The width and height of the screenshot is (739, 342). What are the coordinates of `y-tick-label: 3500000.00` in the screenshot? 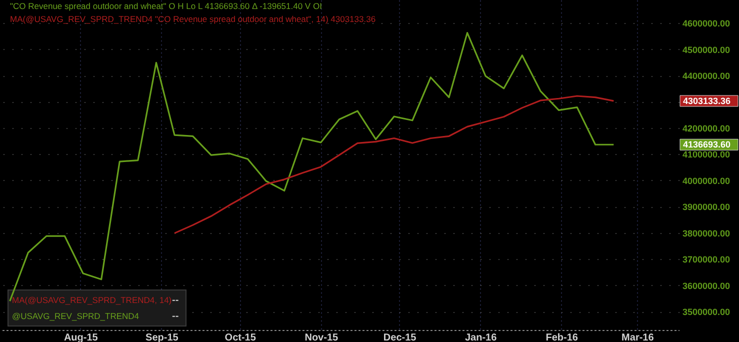 It's located at (706, 312).